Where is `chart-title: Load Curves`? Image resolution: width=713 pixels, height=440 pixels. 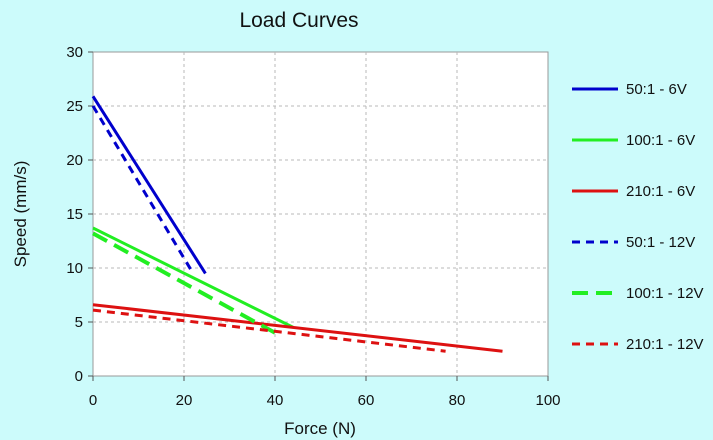
chart-title: Load Curves is located at coordinates (298, 20).